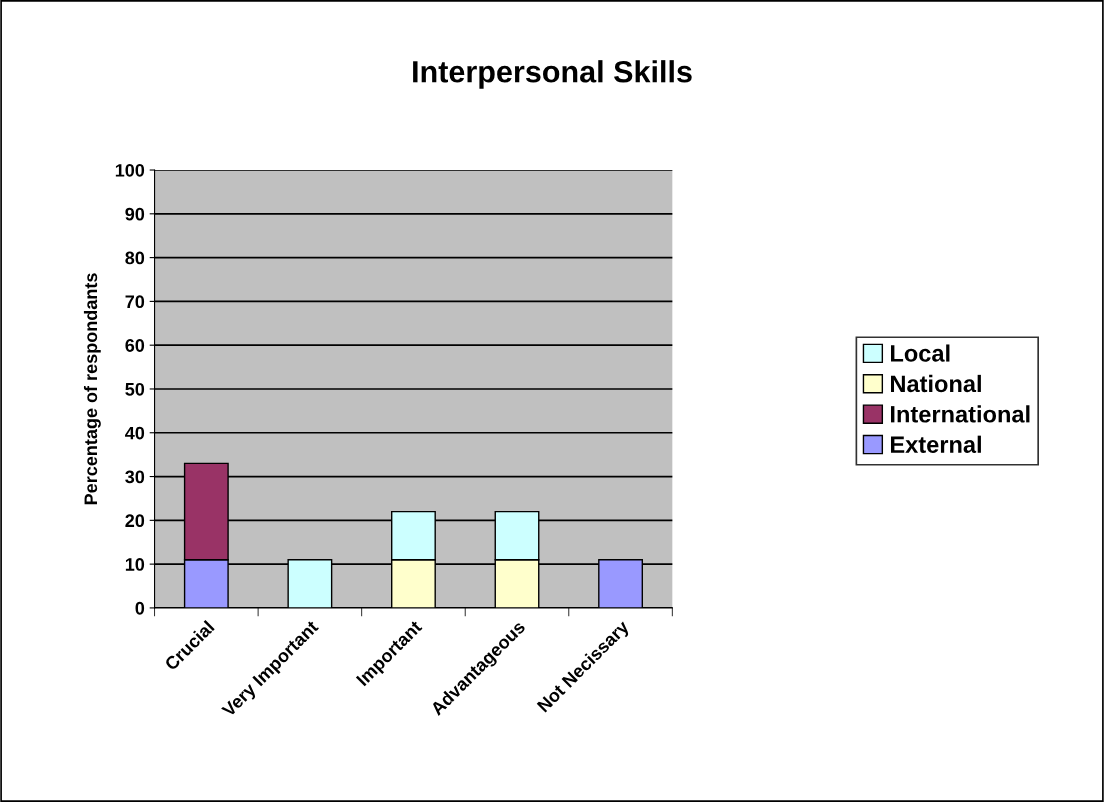  Describe the element at coordinates (135, 433) in the screenshot. I see `y-tick-label: 40` at that location.